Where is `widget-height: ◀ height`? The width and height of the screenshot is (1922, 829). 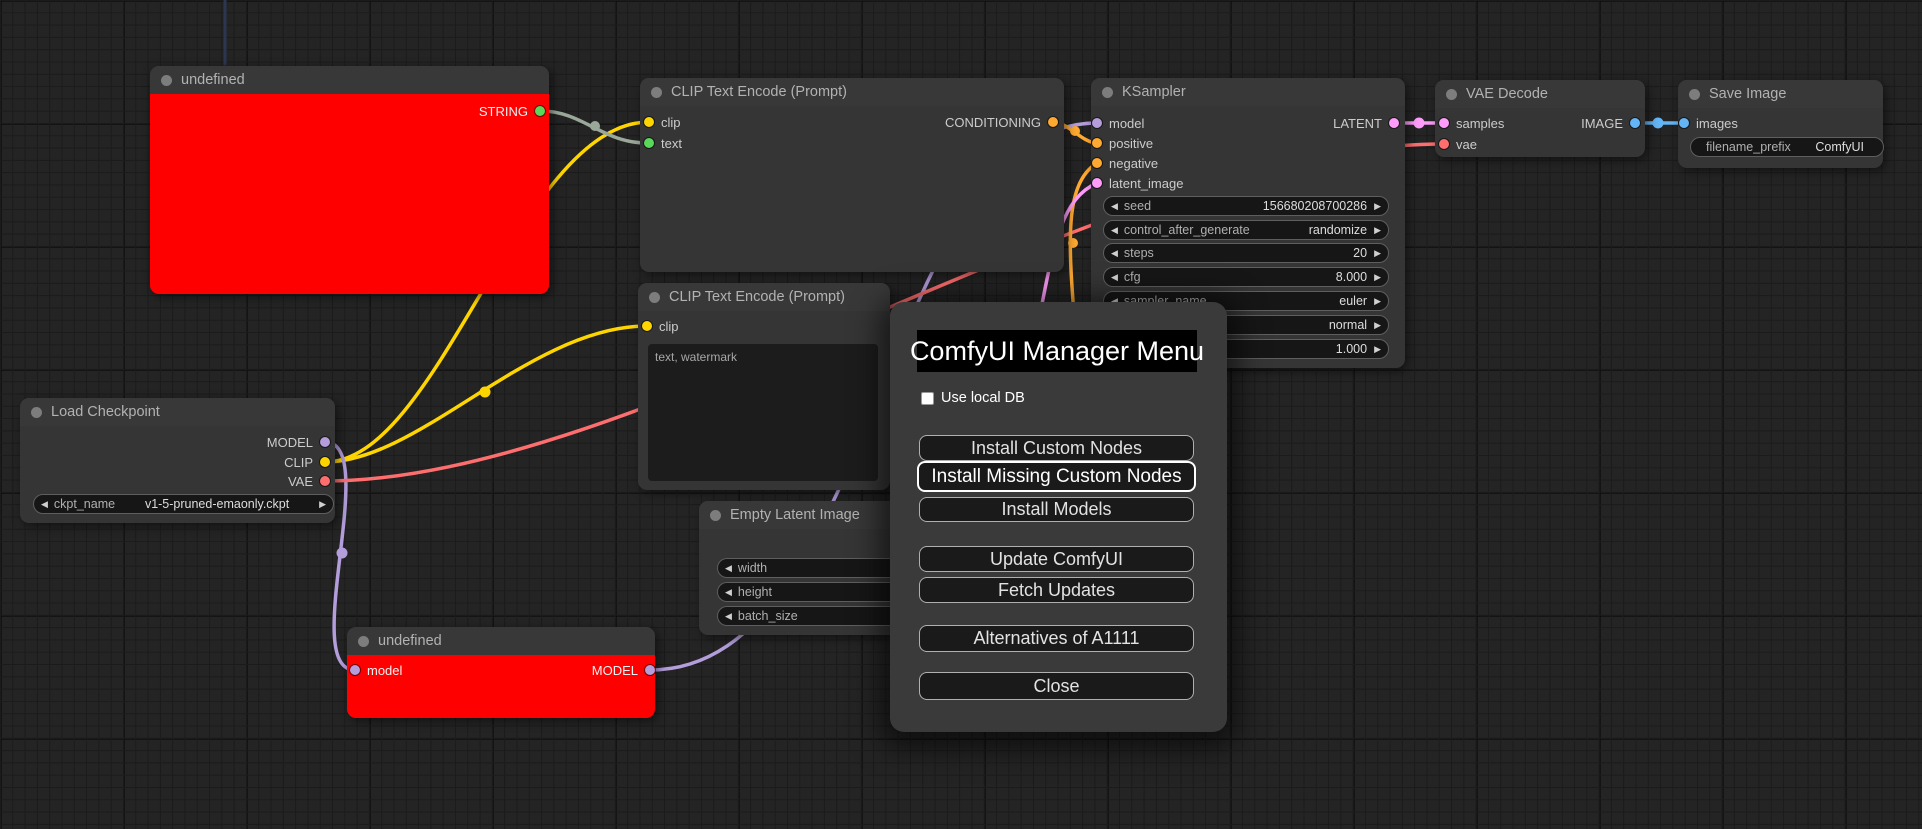 widget-height: ◀ height is located at coordinates (811, 592).